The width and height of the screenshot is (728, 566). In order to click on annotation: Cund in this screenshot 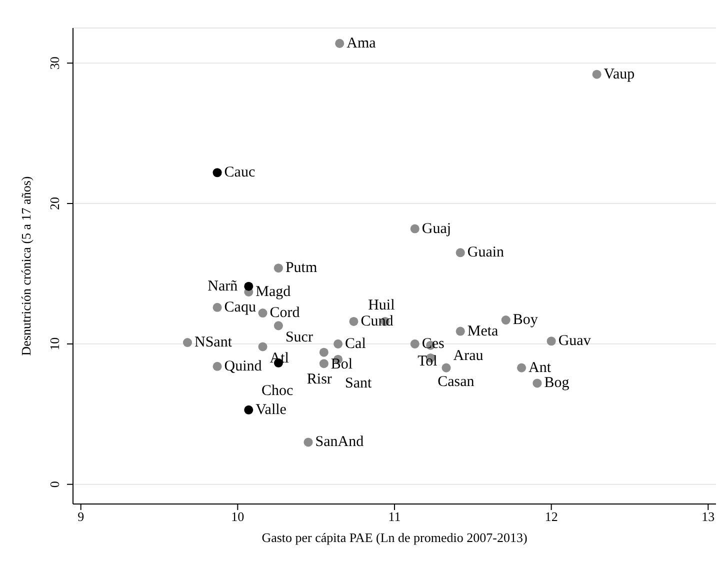, I will do `click(377, 321)`.